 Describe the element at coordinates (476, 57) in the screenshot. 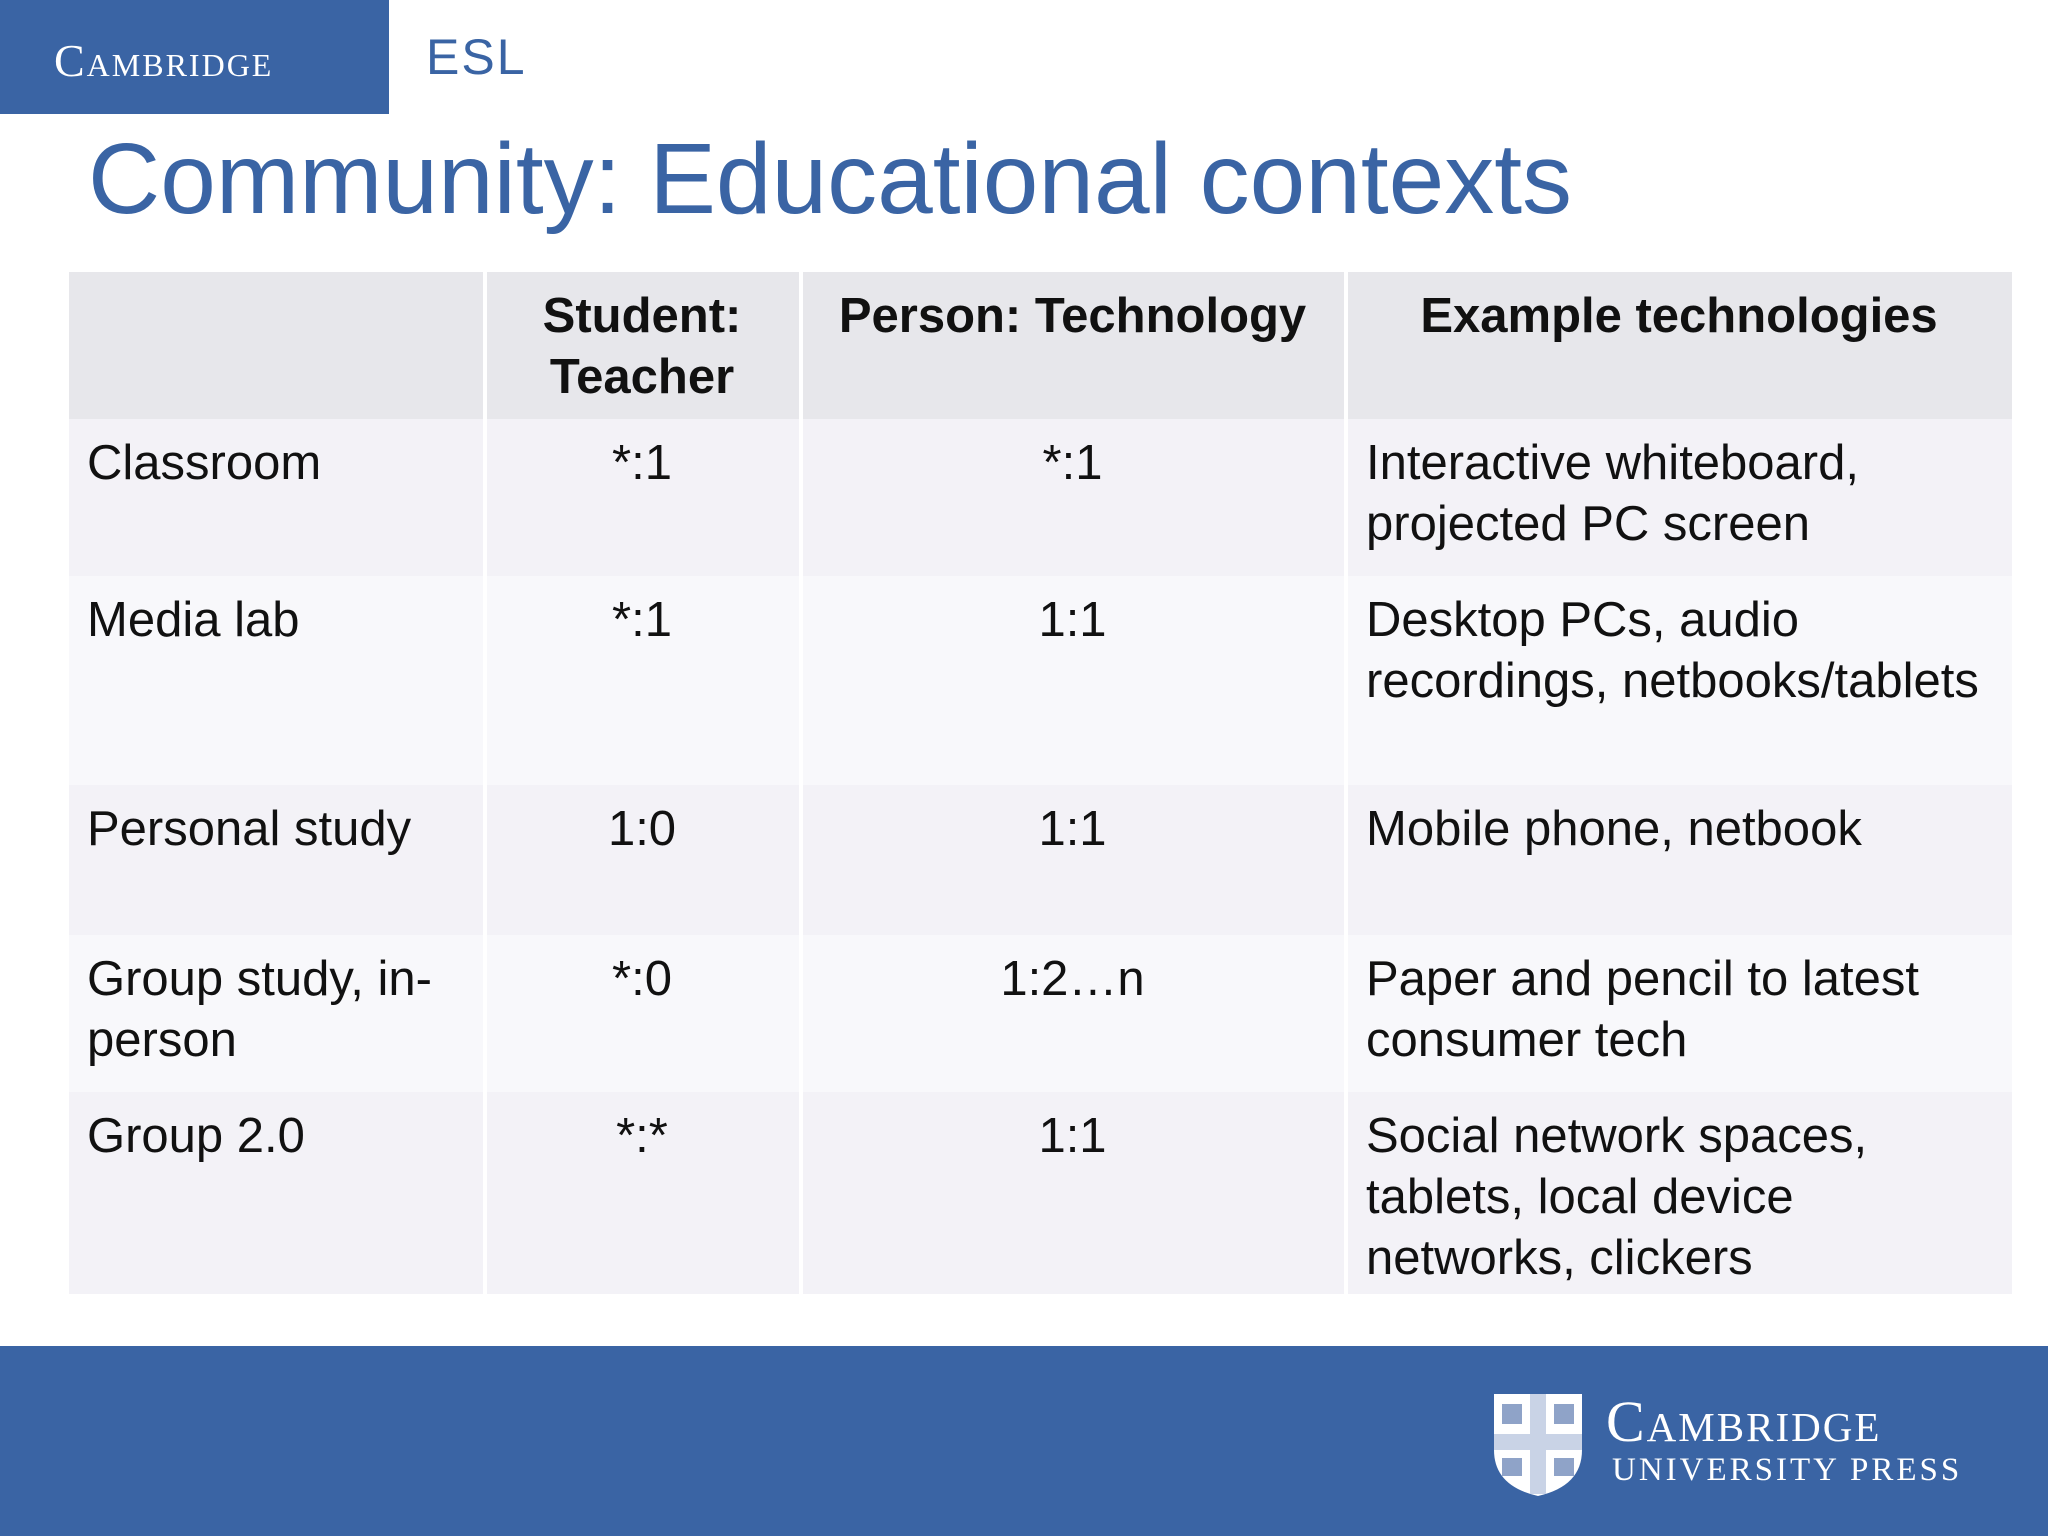

I see `product-label: ESL` at that location.